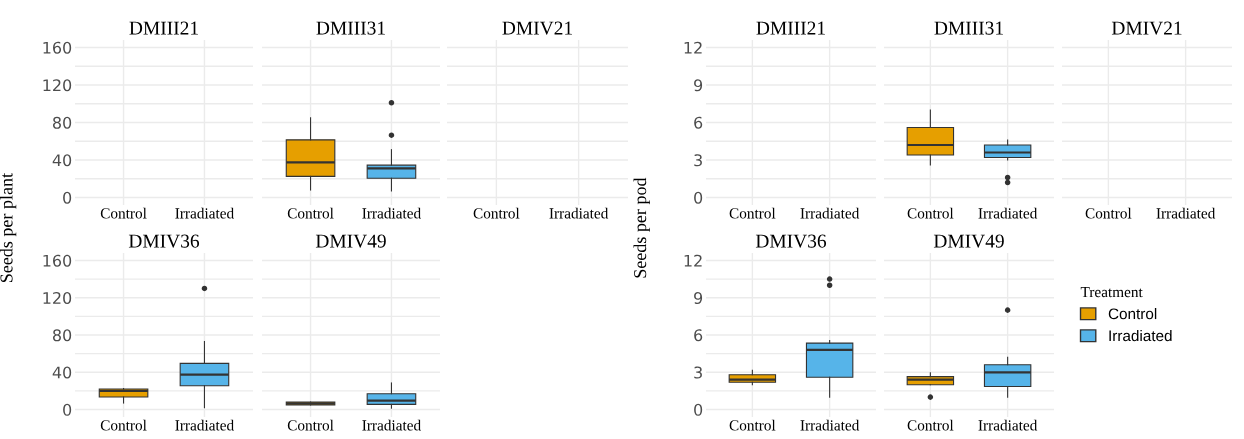 This screenshot has width=1244, height=439. What do you see at coordinates (641, 227) in the screenshot?
I see `y-axis-title: Seeds per pod` at bounding box center [641, 227].